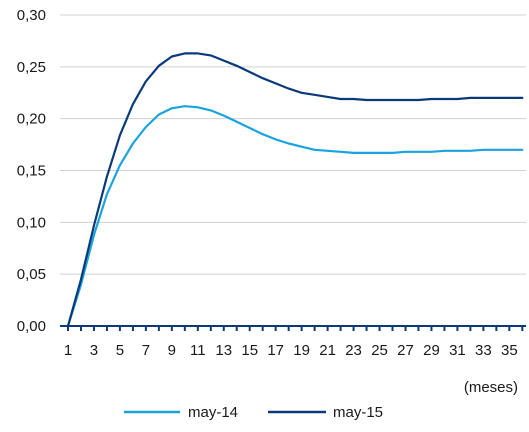 The image size is (529, 432). Describe the element at coordinates (483, 350) in the screenshot. I see `x-tick-label: 33` at that location.